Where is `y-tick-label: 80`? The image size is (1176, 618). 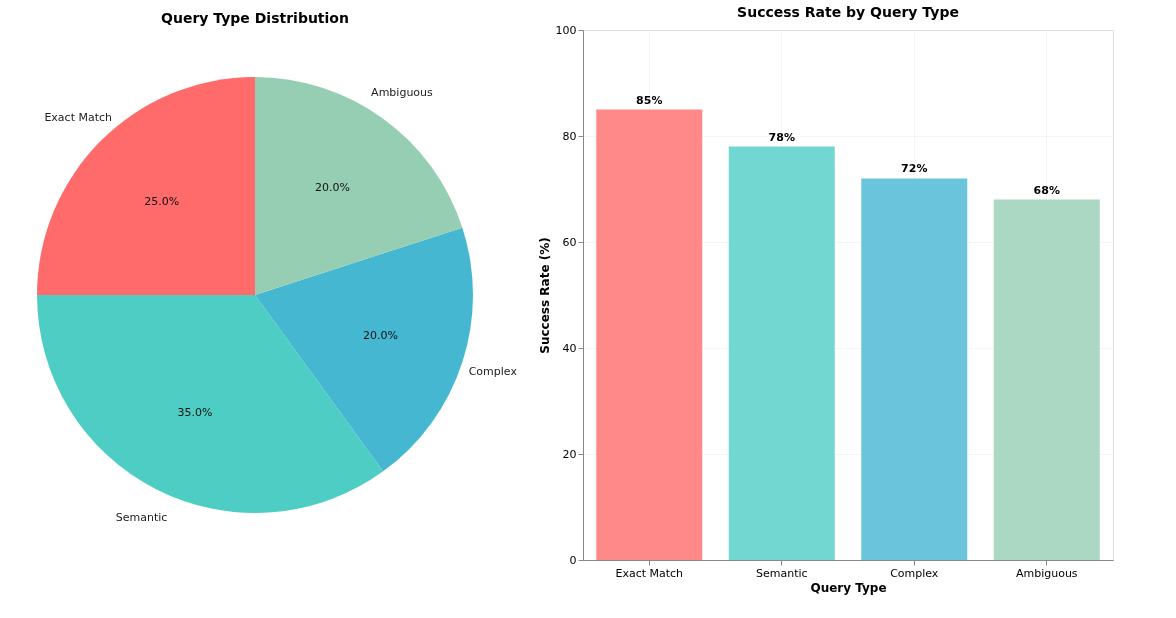 y-tick-label: 80 is located at coordinates (569, 136).